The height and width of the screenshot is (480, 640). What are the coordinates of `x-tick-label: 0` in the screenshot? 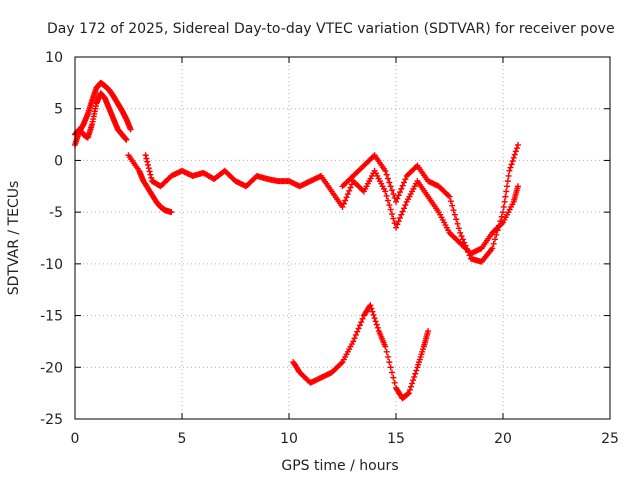 It's located at (75, 439).